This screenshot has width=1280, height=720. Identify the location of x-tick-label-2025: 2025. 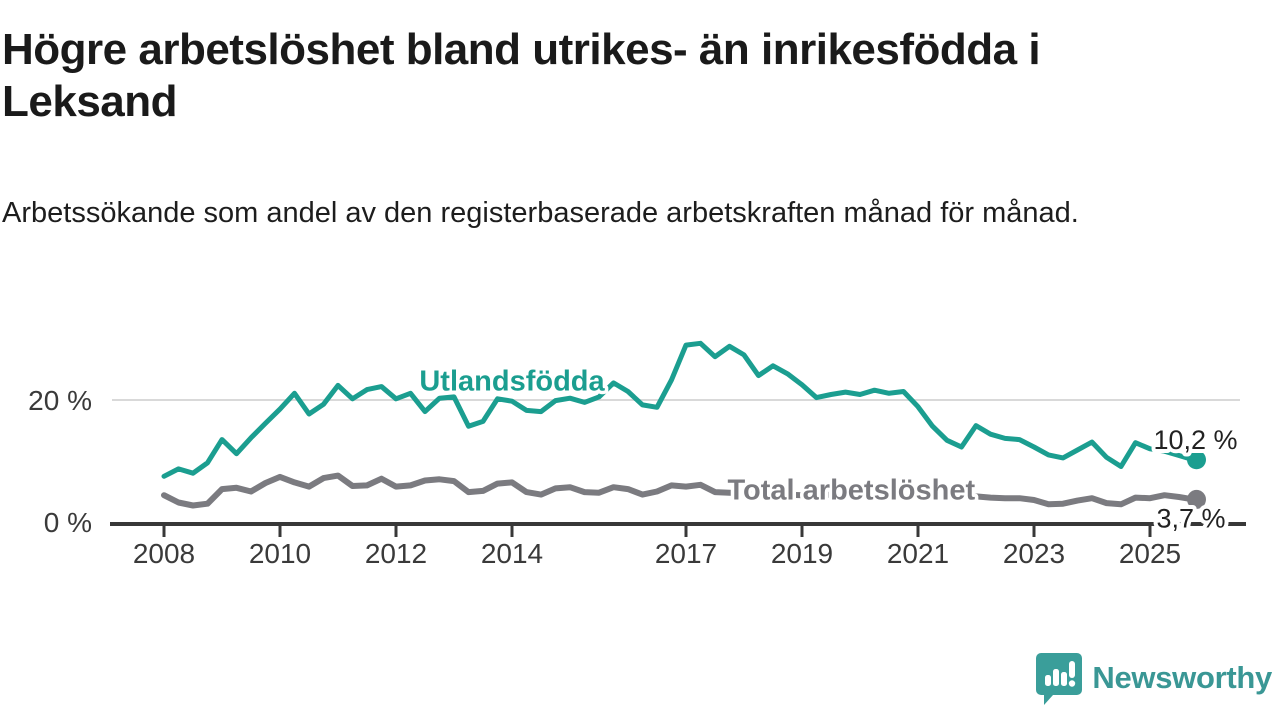
(1150, 553).